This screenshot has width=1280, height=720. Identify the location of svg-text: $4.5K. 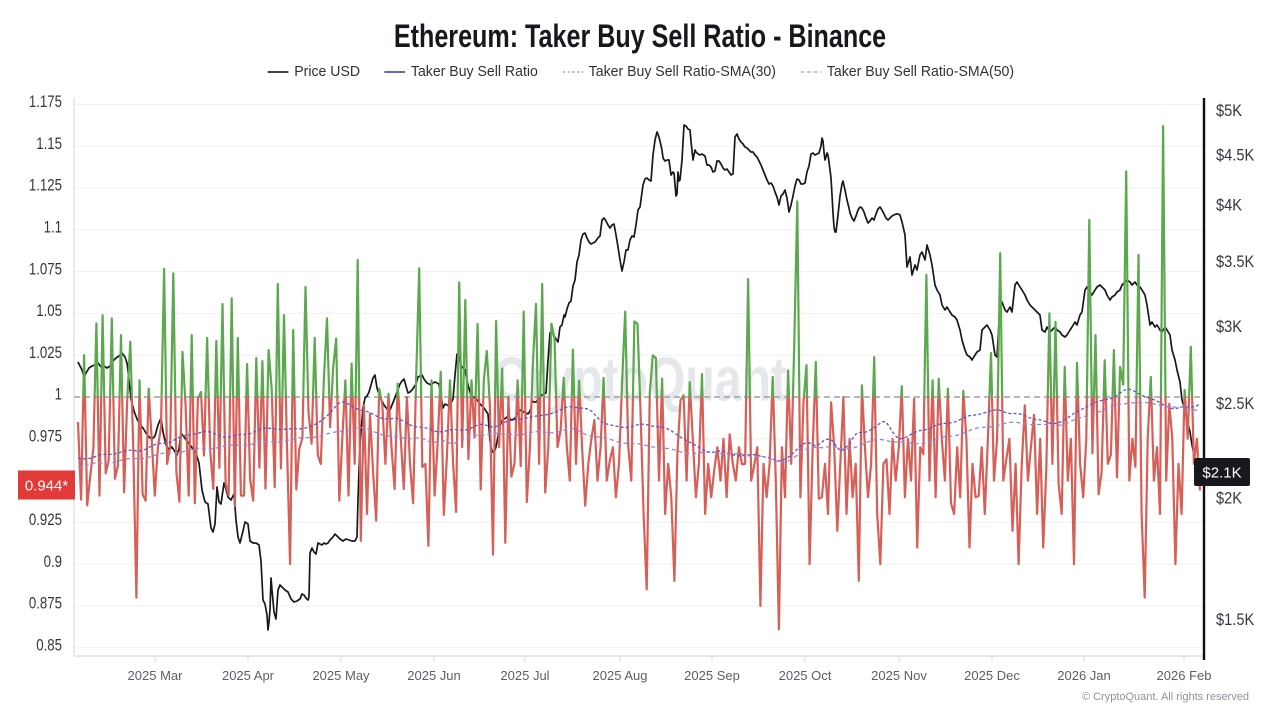
(1235, 156).